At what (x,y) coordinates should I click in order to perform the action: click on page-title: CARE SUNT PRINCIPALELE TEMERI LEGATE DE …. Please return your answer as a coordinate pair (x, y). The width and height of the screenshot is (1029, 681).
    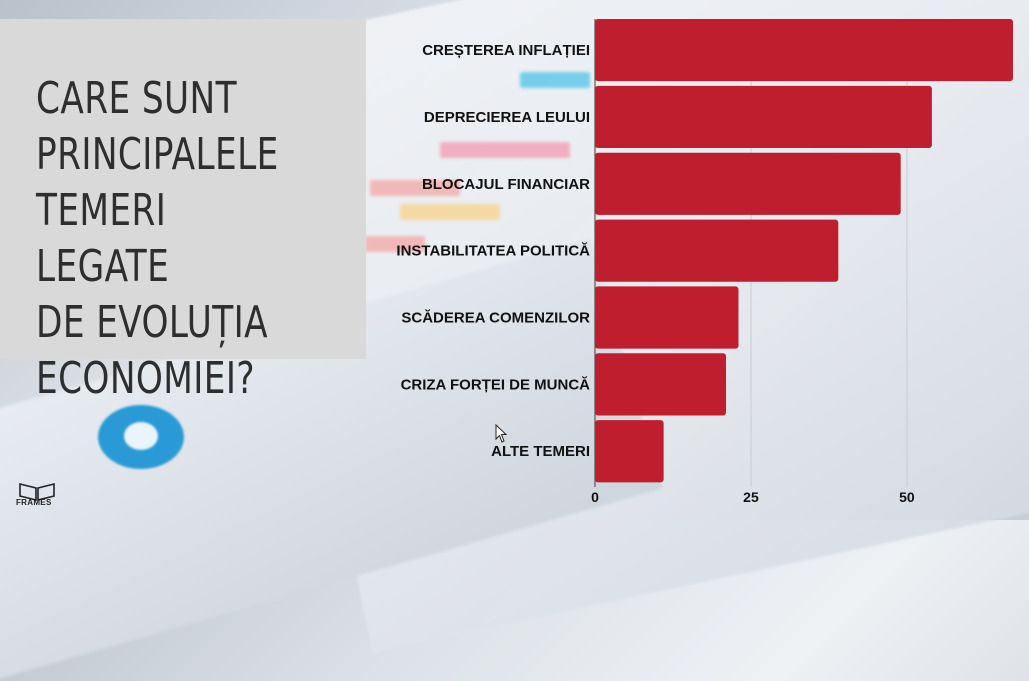
    Looking at the image, I should click on (157, 238).